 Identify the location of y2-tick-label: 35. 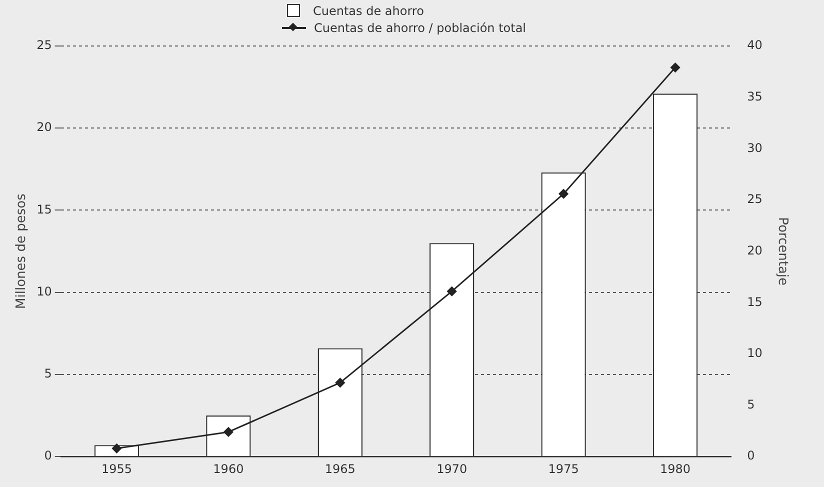
(754, 96).